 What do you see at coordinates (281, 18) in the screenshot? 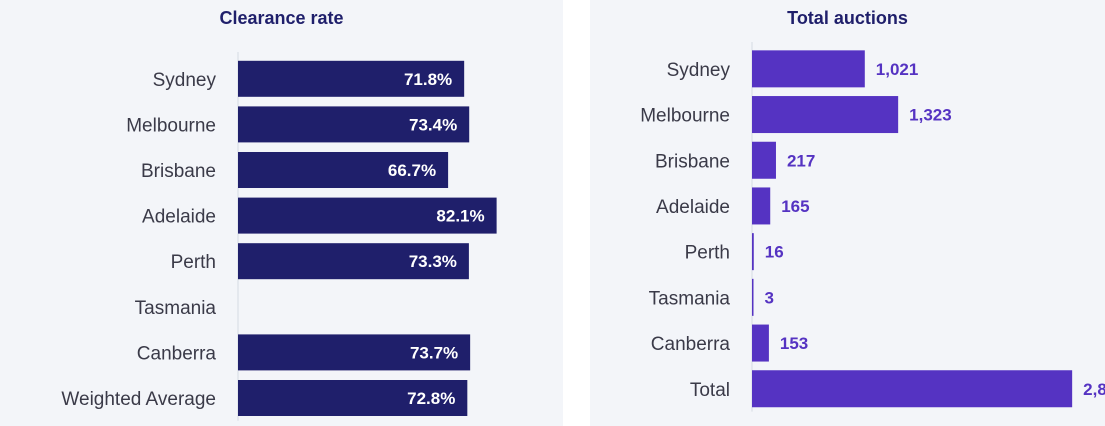
I see `clearance-rate-title: Clearance rate` at bounding box center [281, 18].